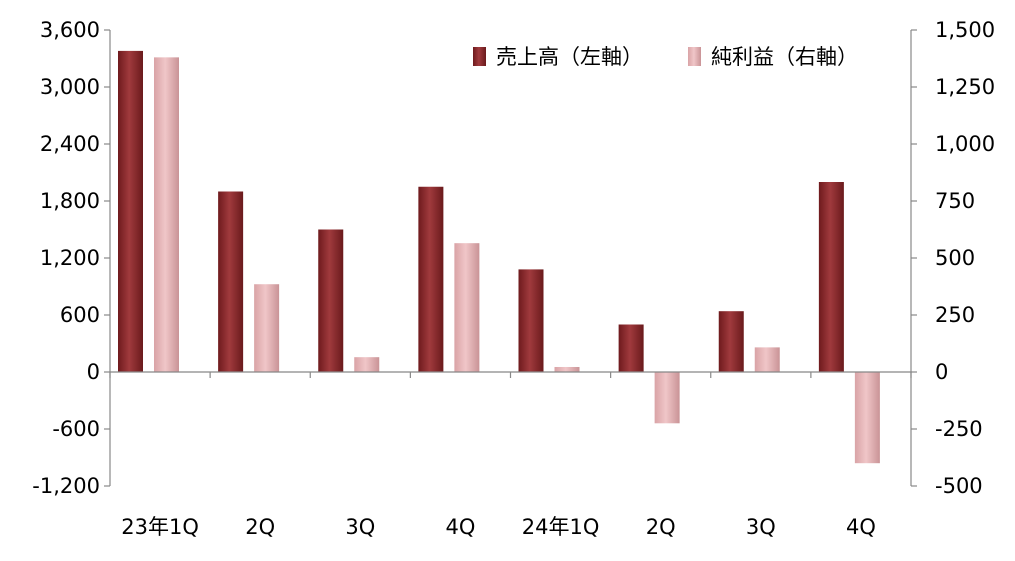  I want to click on right-axis: 1,500 1,250 1,000 750 500 250 0 -250 -500, so click(952, 258).